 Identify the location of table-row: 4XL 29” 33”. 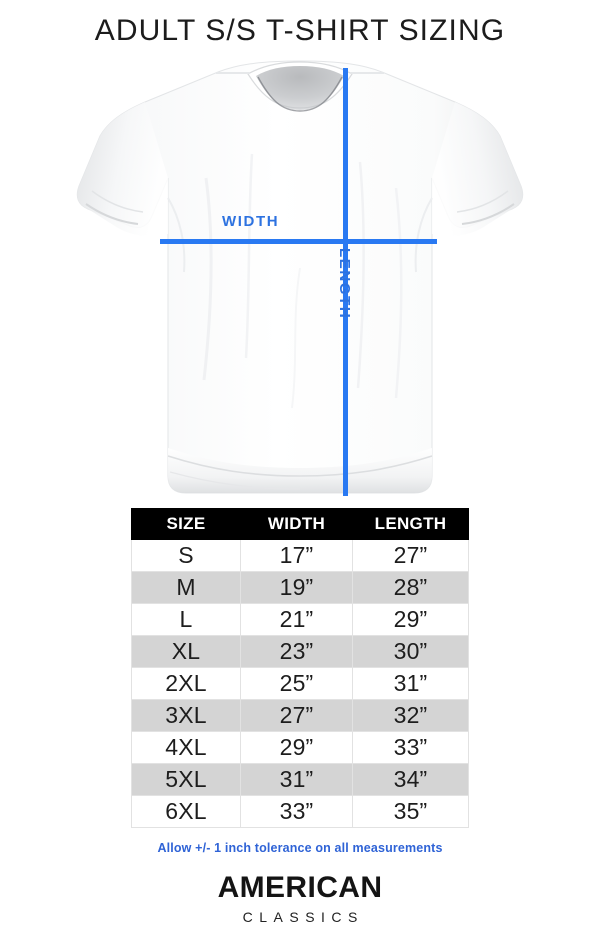
(300, 747).